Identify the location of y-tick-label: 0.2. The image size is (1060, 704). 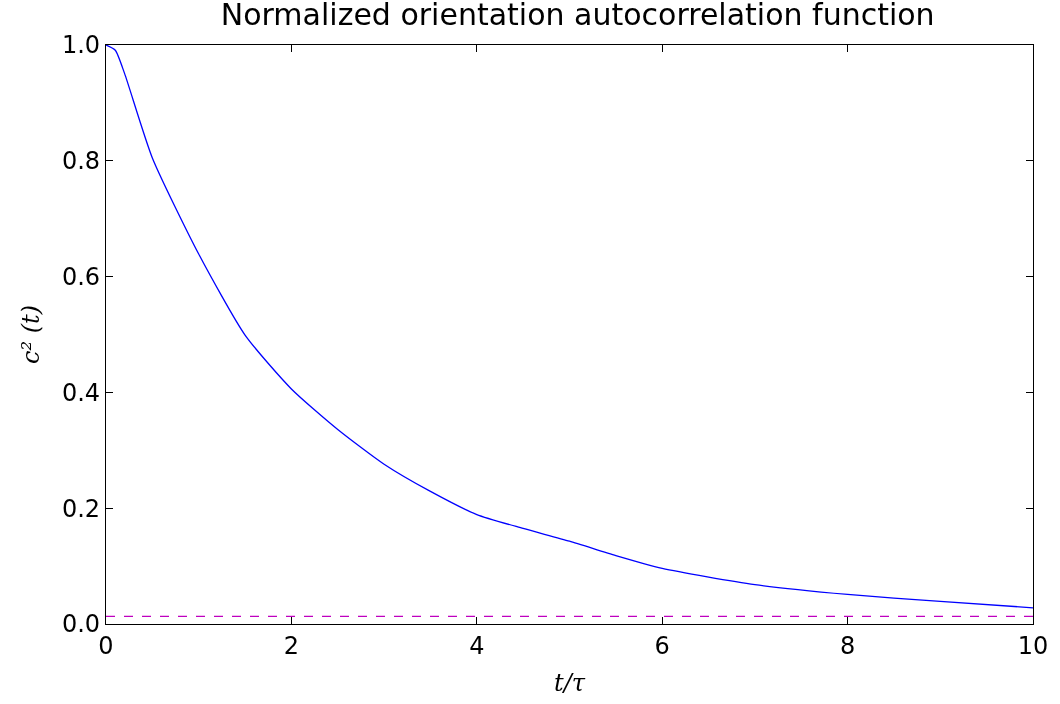
(81, 508).